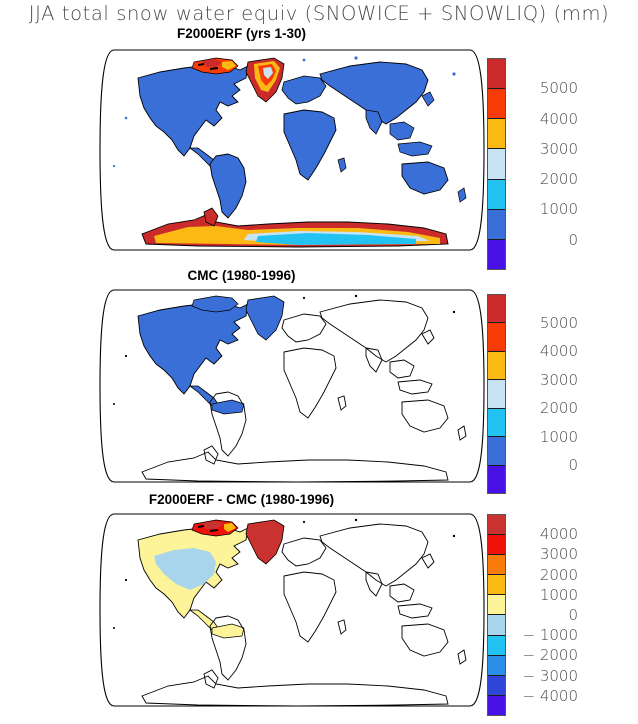 This screenshot has height=724, width=638. What do you see at coordinates (342, 165) in the screenshot?
I see `landmass-madagascar` at bounding box center [342, 165].